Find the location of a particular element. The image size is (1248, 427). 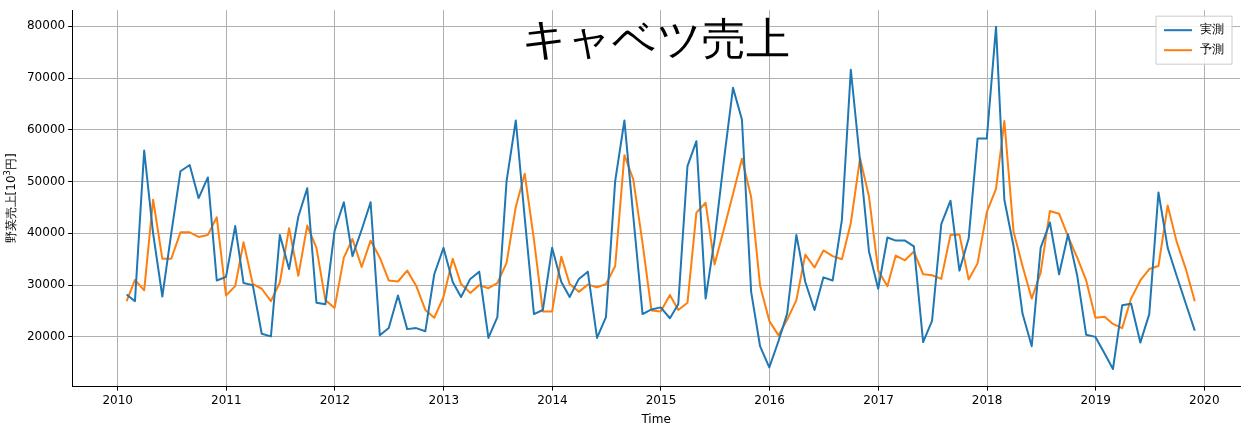

x-tick-label: 2010 is located at coordinates (117, 399).